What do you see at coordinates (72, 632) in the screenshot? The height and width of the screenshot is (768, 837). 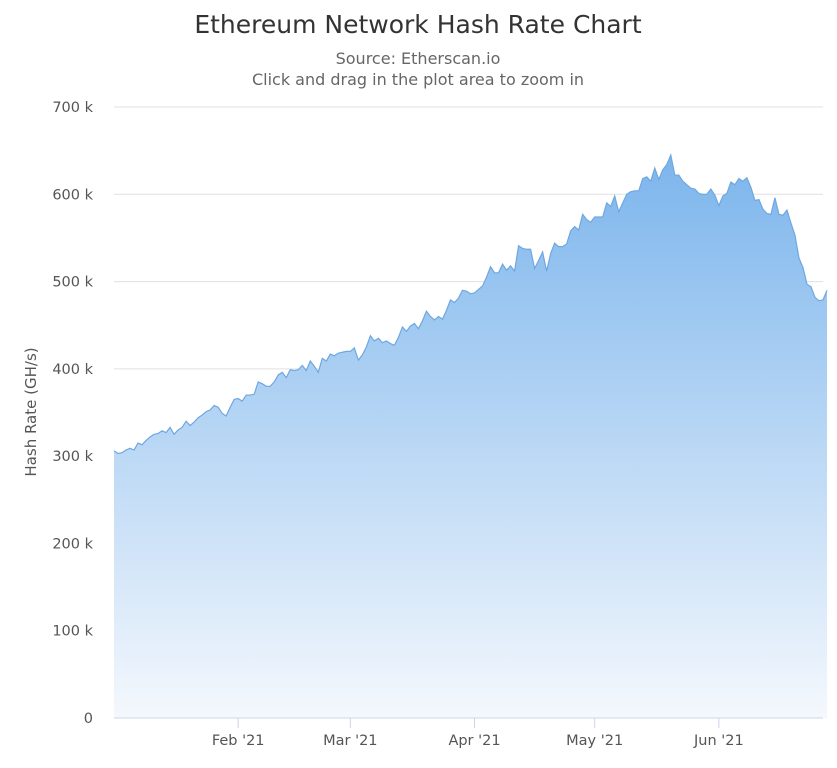 I see `y-tick-label: 100 k` at bounding box center [72, 632].